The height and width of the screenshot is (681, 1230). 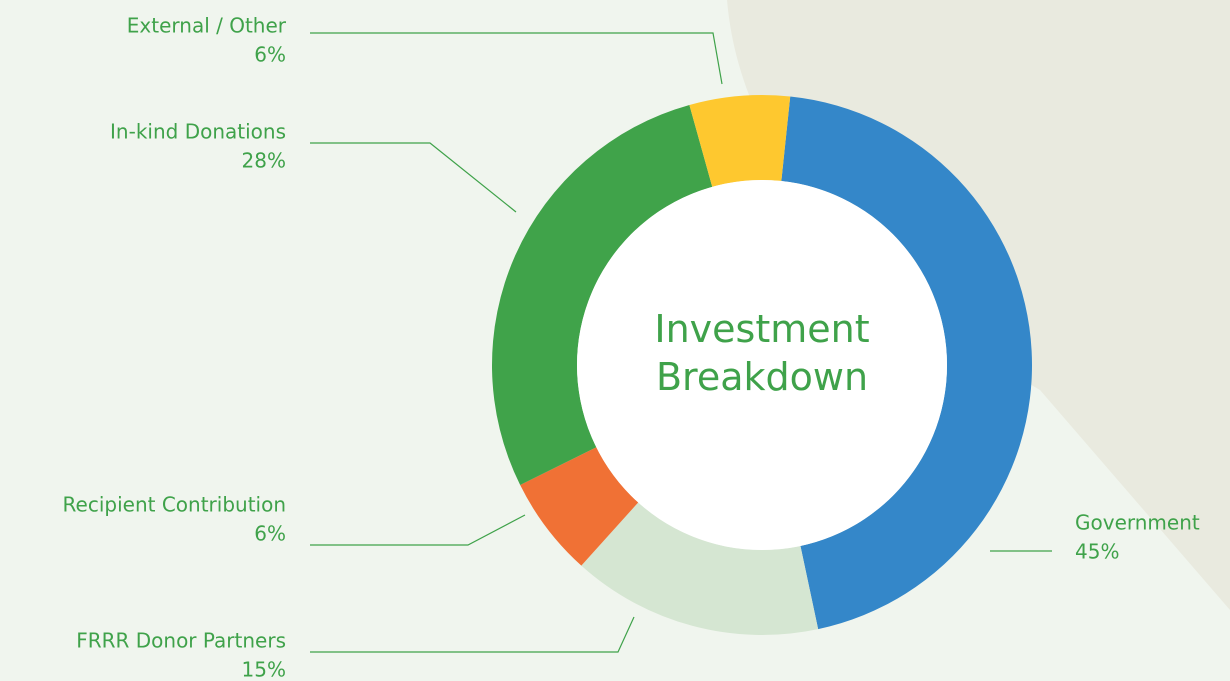 What do you see at coordinates (264, 669) in the screenshot?
I see `label-value: 15%` at bounding box center [264, 669].